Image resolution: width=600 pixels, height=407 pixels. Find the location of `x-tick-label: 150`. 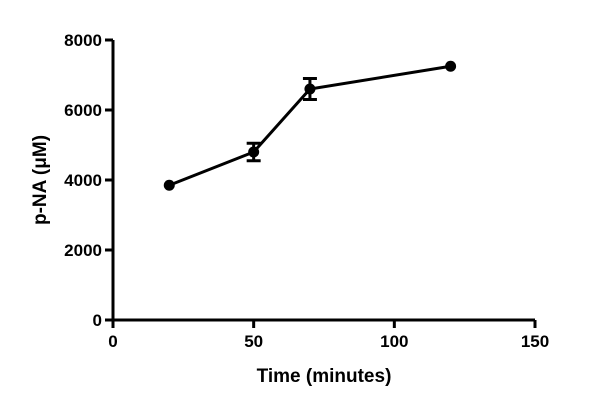

x-tick-label: 150 is located at coordinates (535, 341).